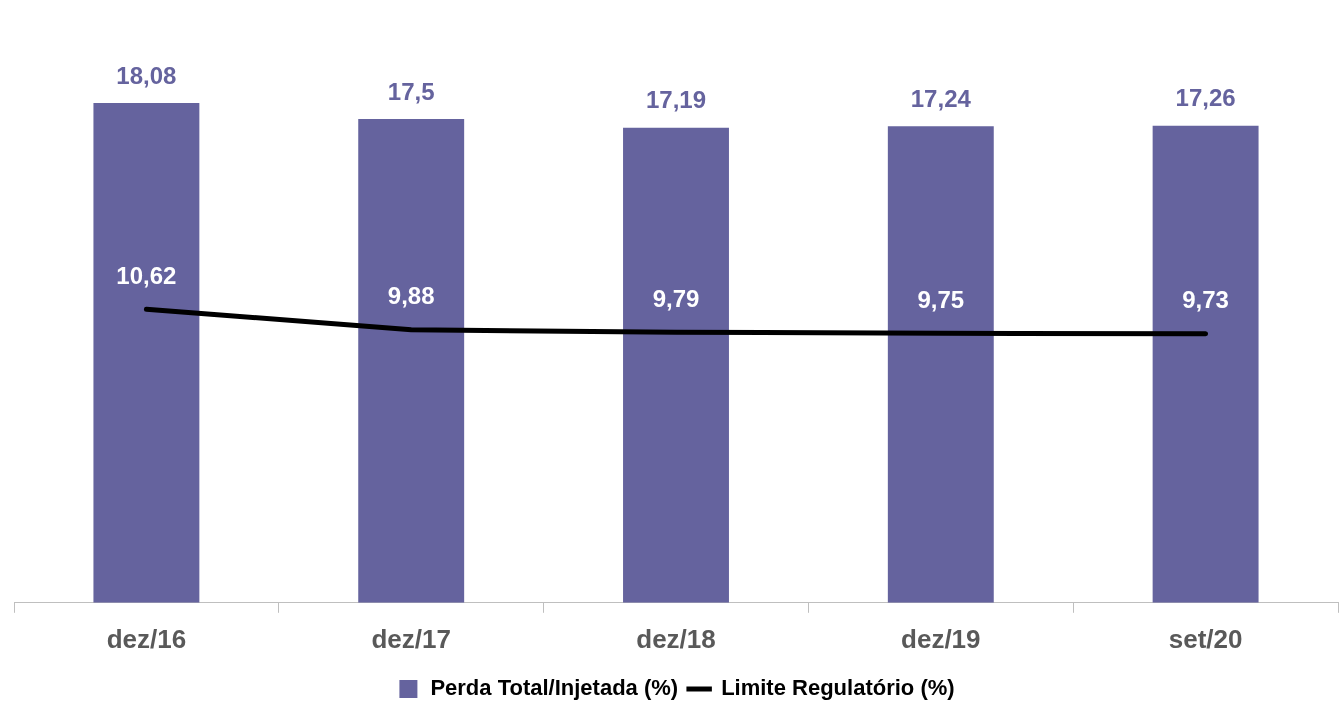 Image resolution: width=1340 pixels, height=710 pixels. Describe the element at coordinates (941, 98) in the screenshot. I see `data-label: 17,24` at that location.